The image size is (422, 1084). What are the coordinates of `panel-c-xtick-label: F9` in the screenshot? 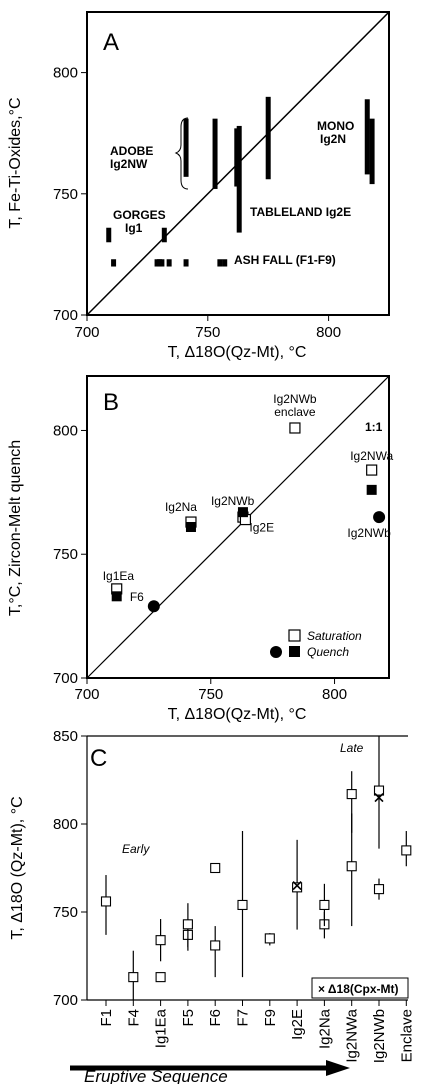 It's located at (270, 1018).